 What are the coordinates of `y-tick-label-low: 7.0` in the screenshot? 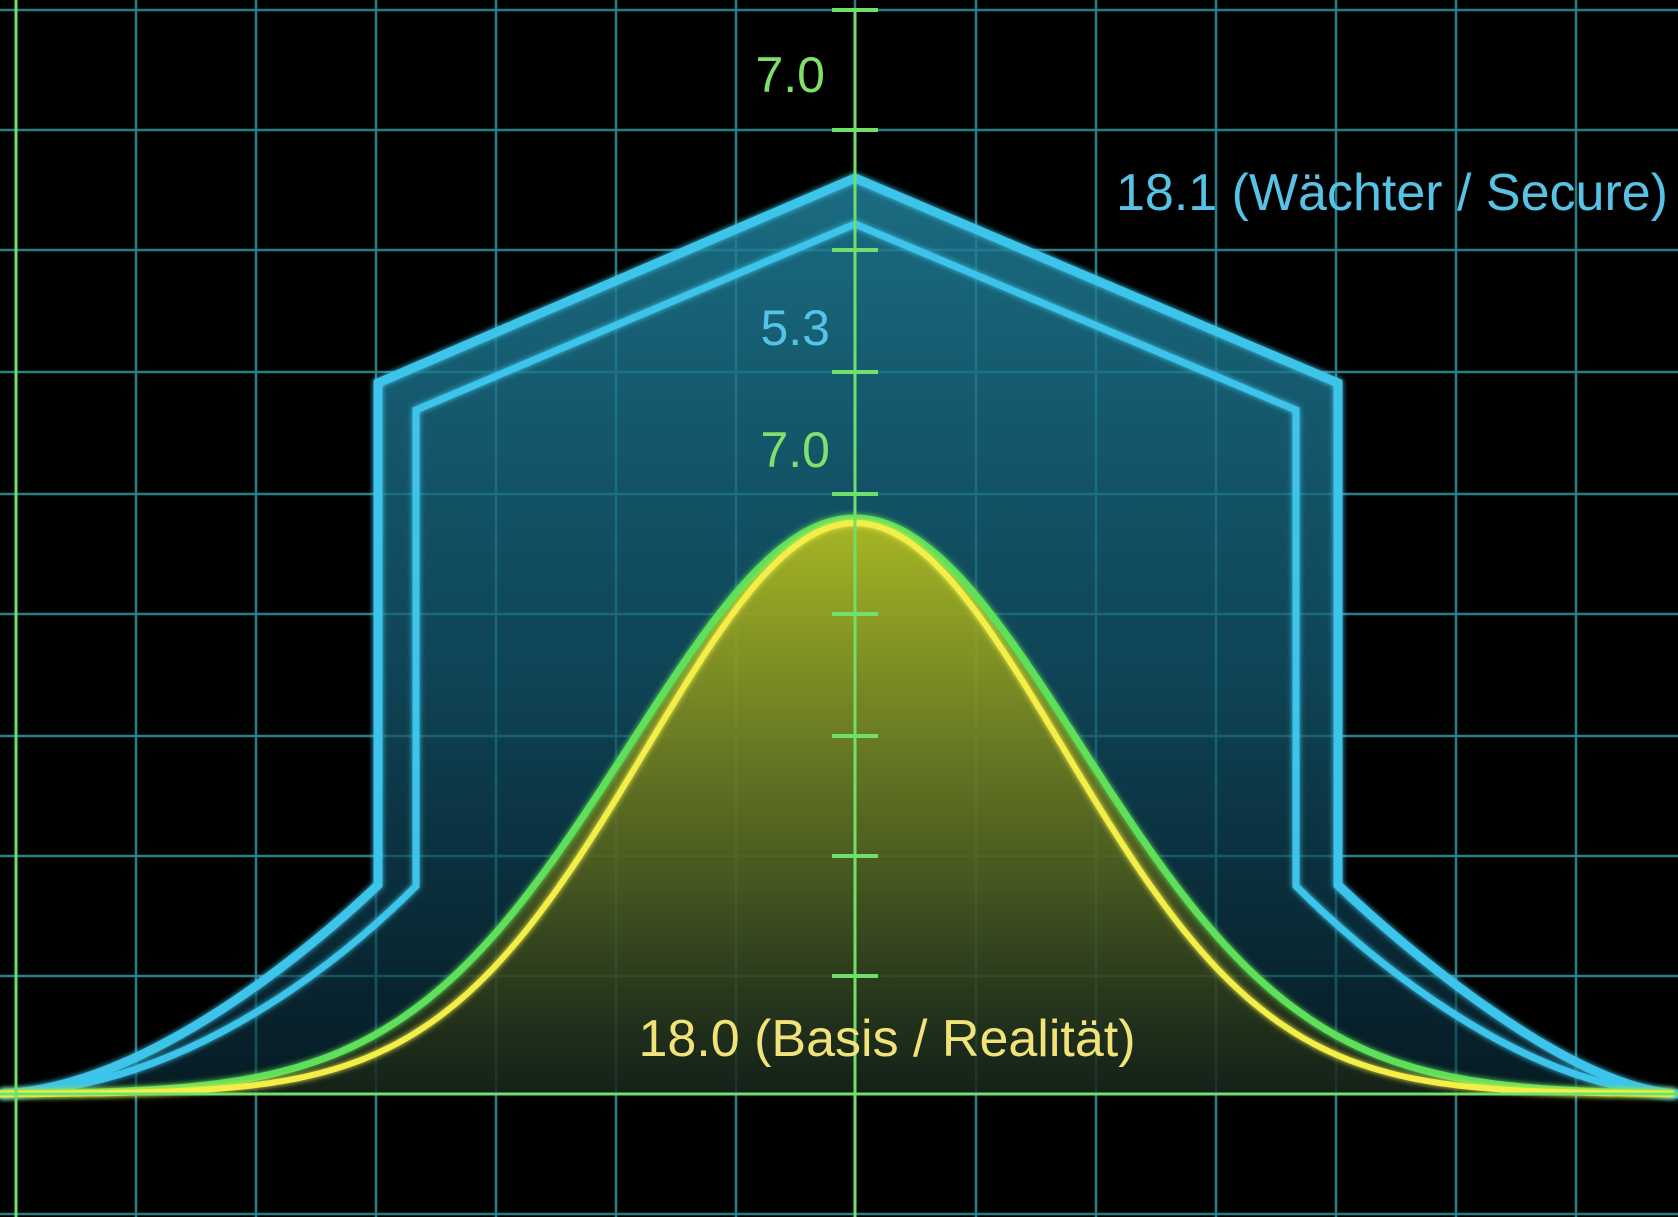 It's located at (795, 450).